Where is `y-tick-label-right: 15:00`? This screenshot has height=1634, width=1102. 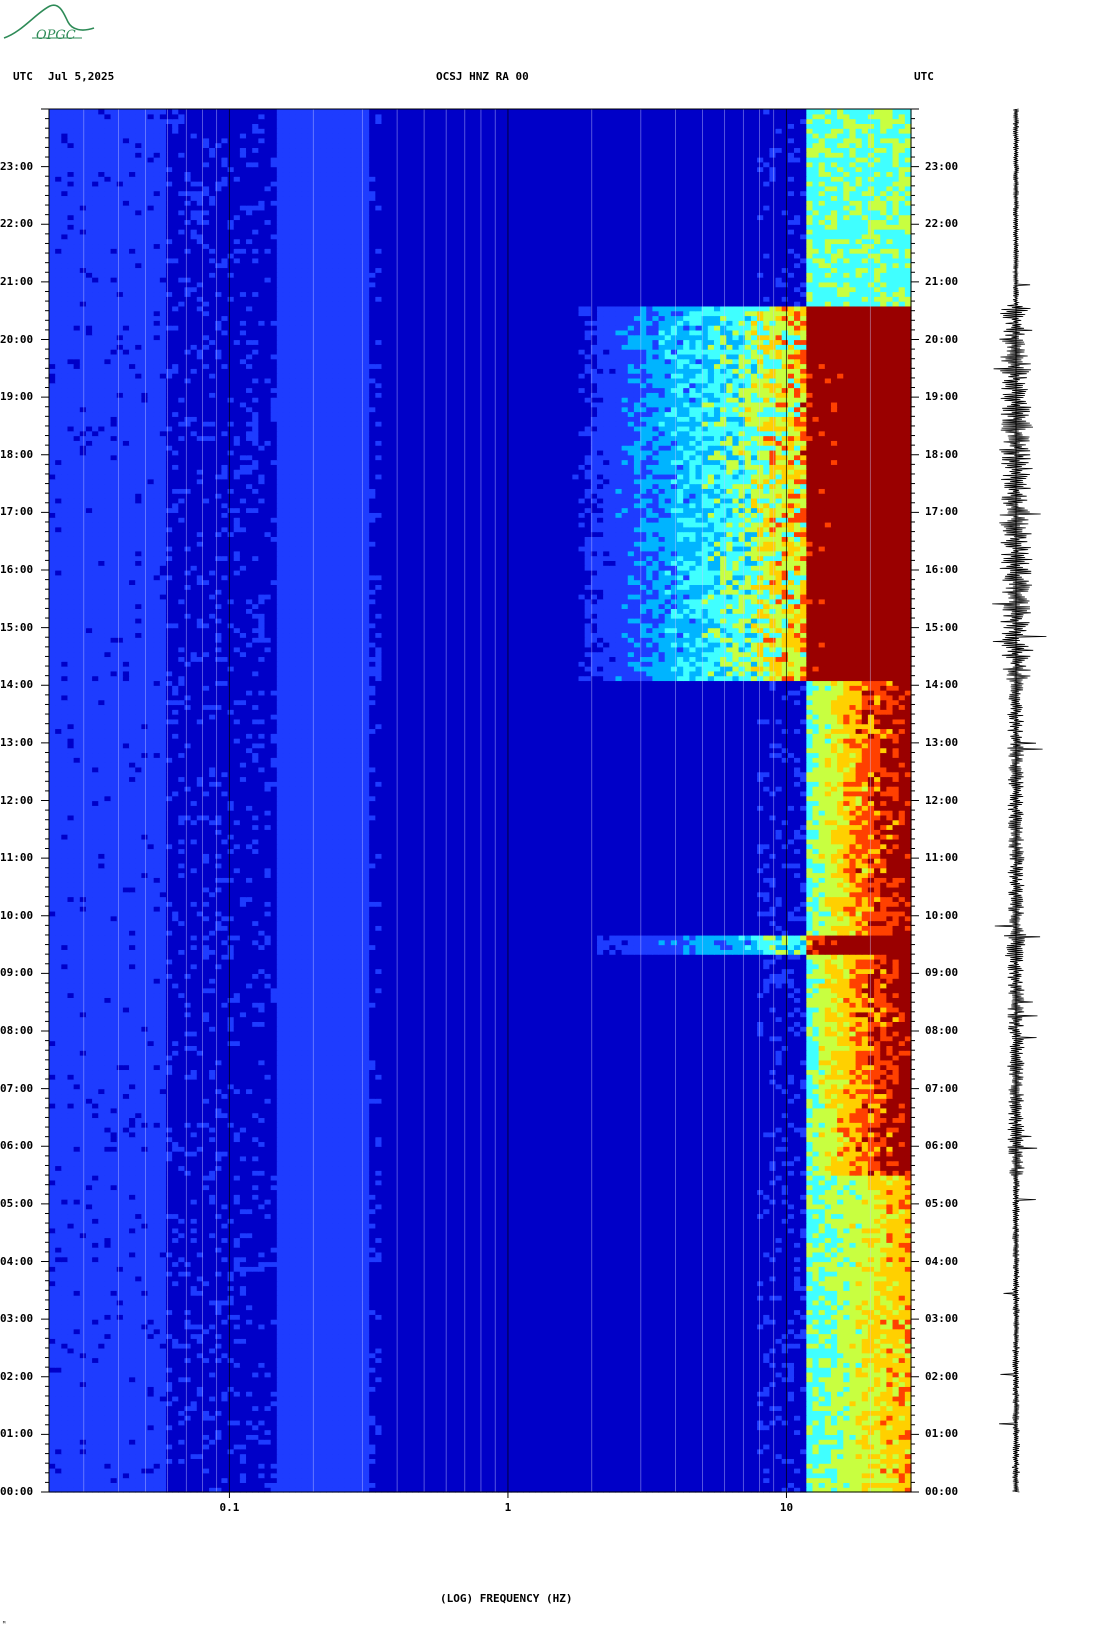 y-tick-label-right: 15:00 is located at coordinates (941, 628).